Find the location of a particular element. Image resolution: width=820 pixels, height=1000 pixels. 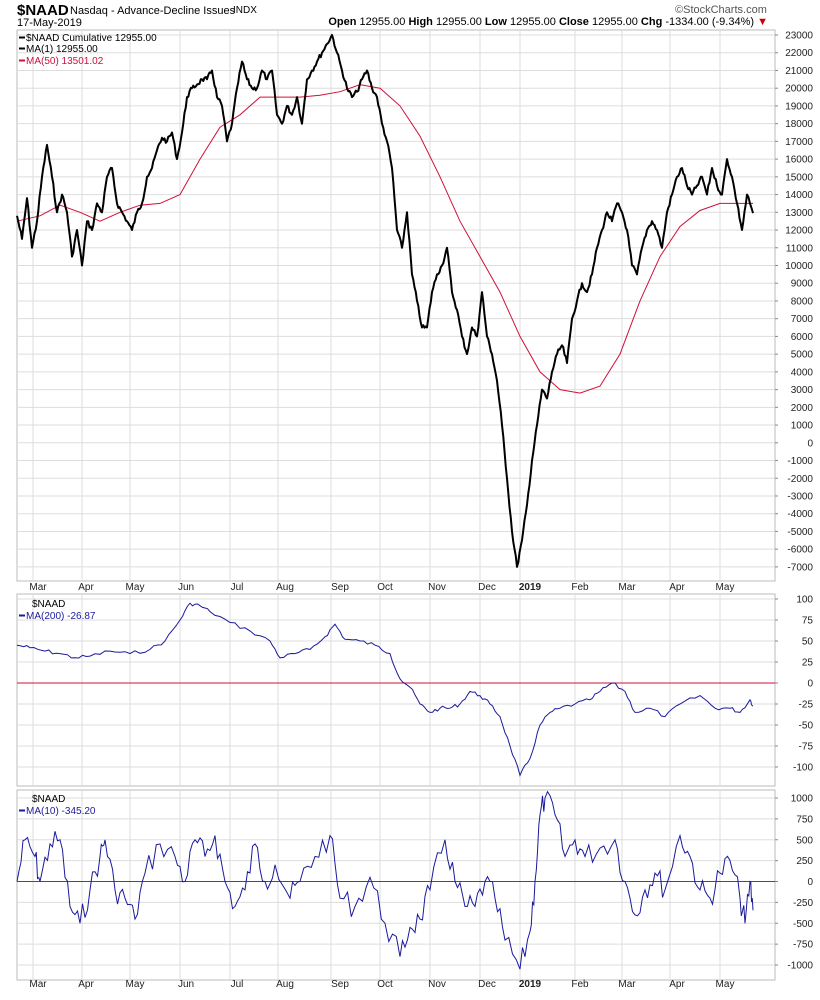

legend-entry: $NAAD Cumulative 12955.00 is located at coordinates (91, 38).